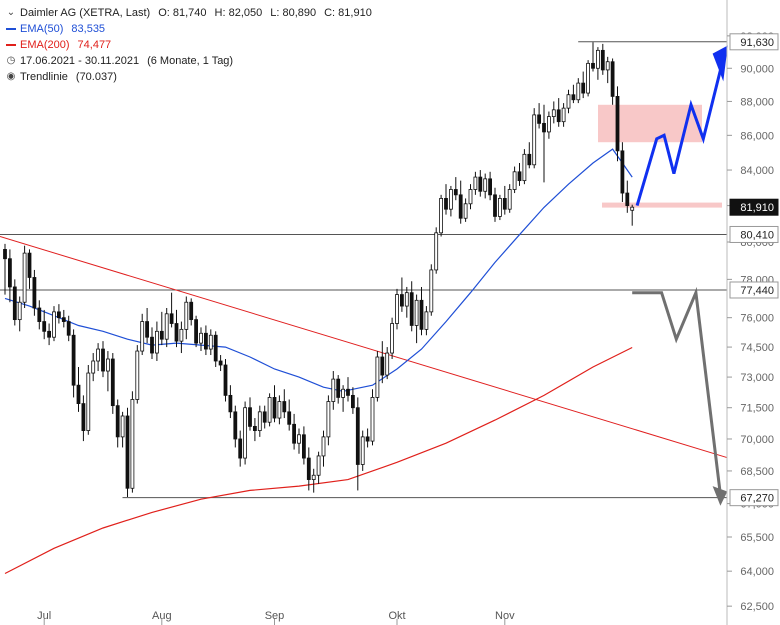  What do you see at coordinates (45, 45) in the screenshot?
I see `ema200-label: EMA(200)` at bounding box center [45, 45].